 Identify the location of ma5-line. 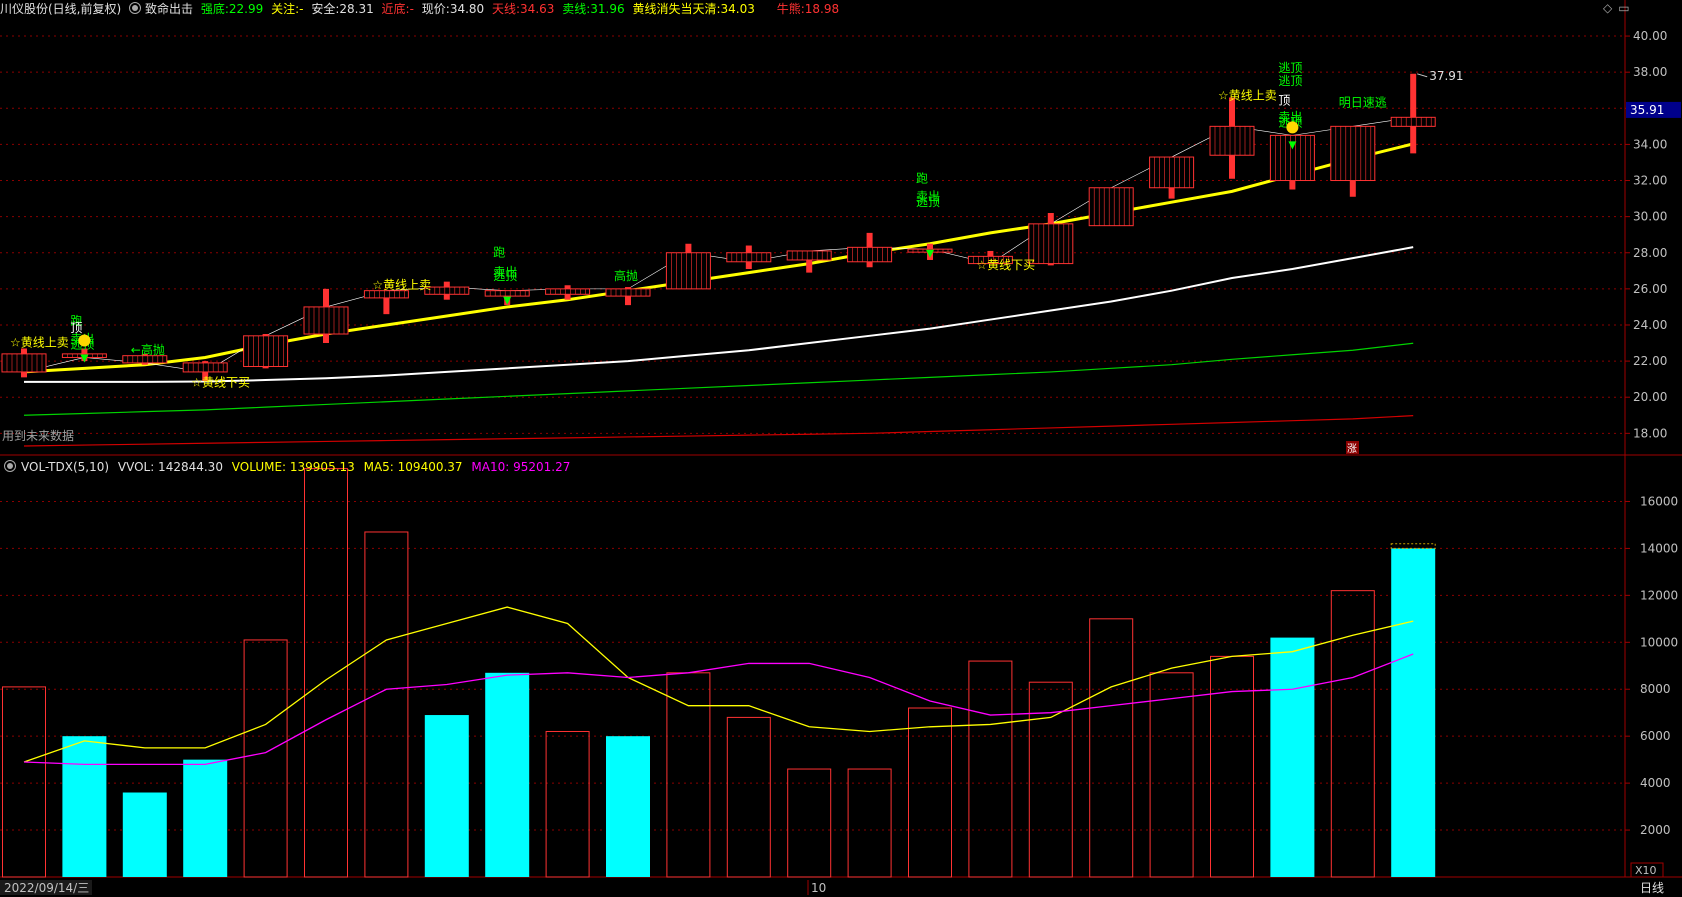
(718, 684).